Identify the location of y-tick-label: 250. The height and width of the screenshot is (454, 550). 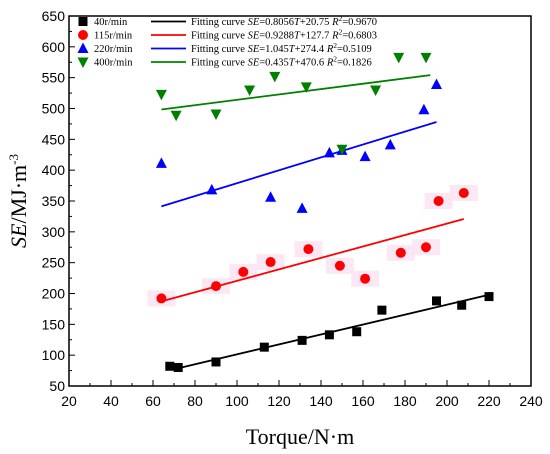
(54, 263).